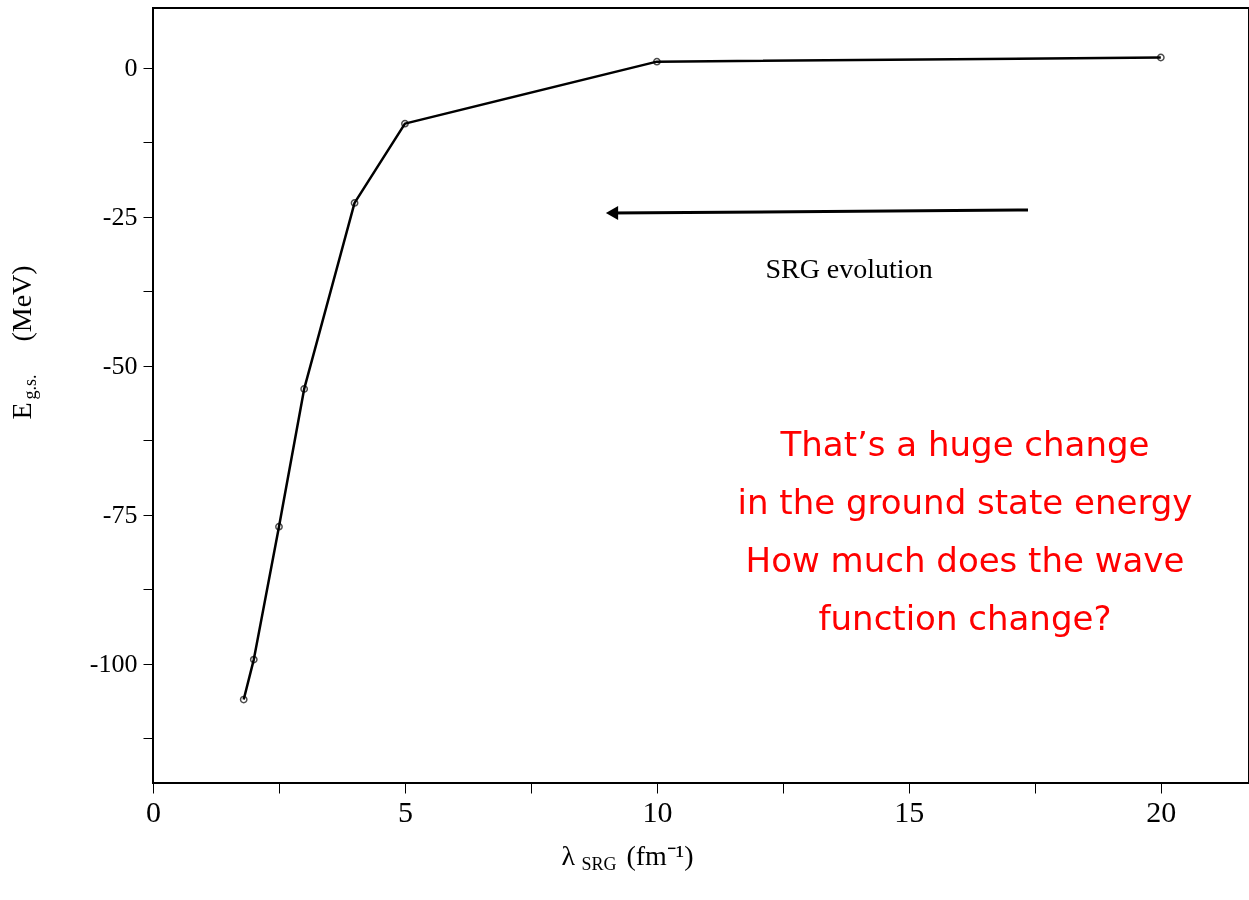 Image resolution: width=1249 pixels, height=900 pixels. I want to click on text: Eg.s. (MeV), so click(23, 342).